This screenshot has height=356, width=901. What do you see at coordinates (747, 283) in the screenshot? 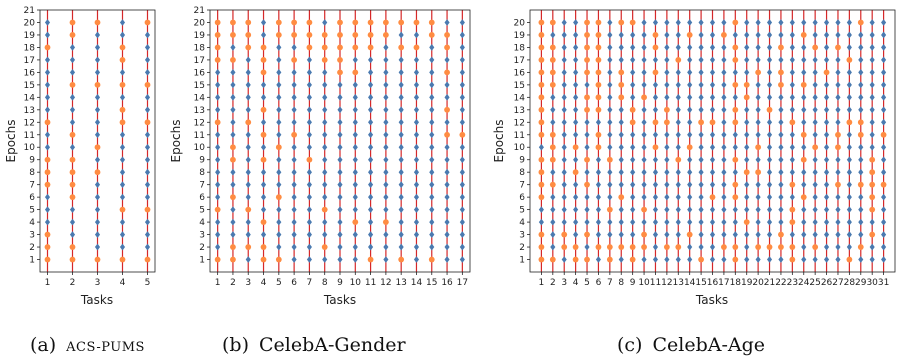
I see `plot-c-xtick-label: 19` at bounding box center [747, 283].